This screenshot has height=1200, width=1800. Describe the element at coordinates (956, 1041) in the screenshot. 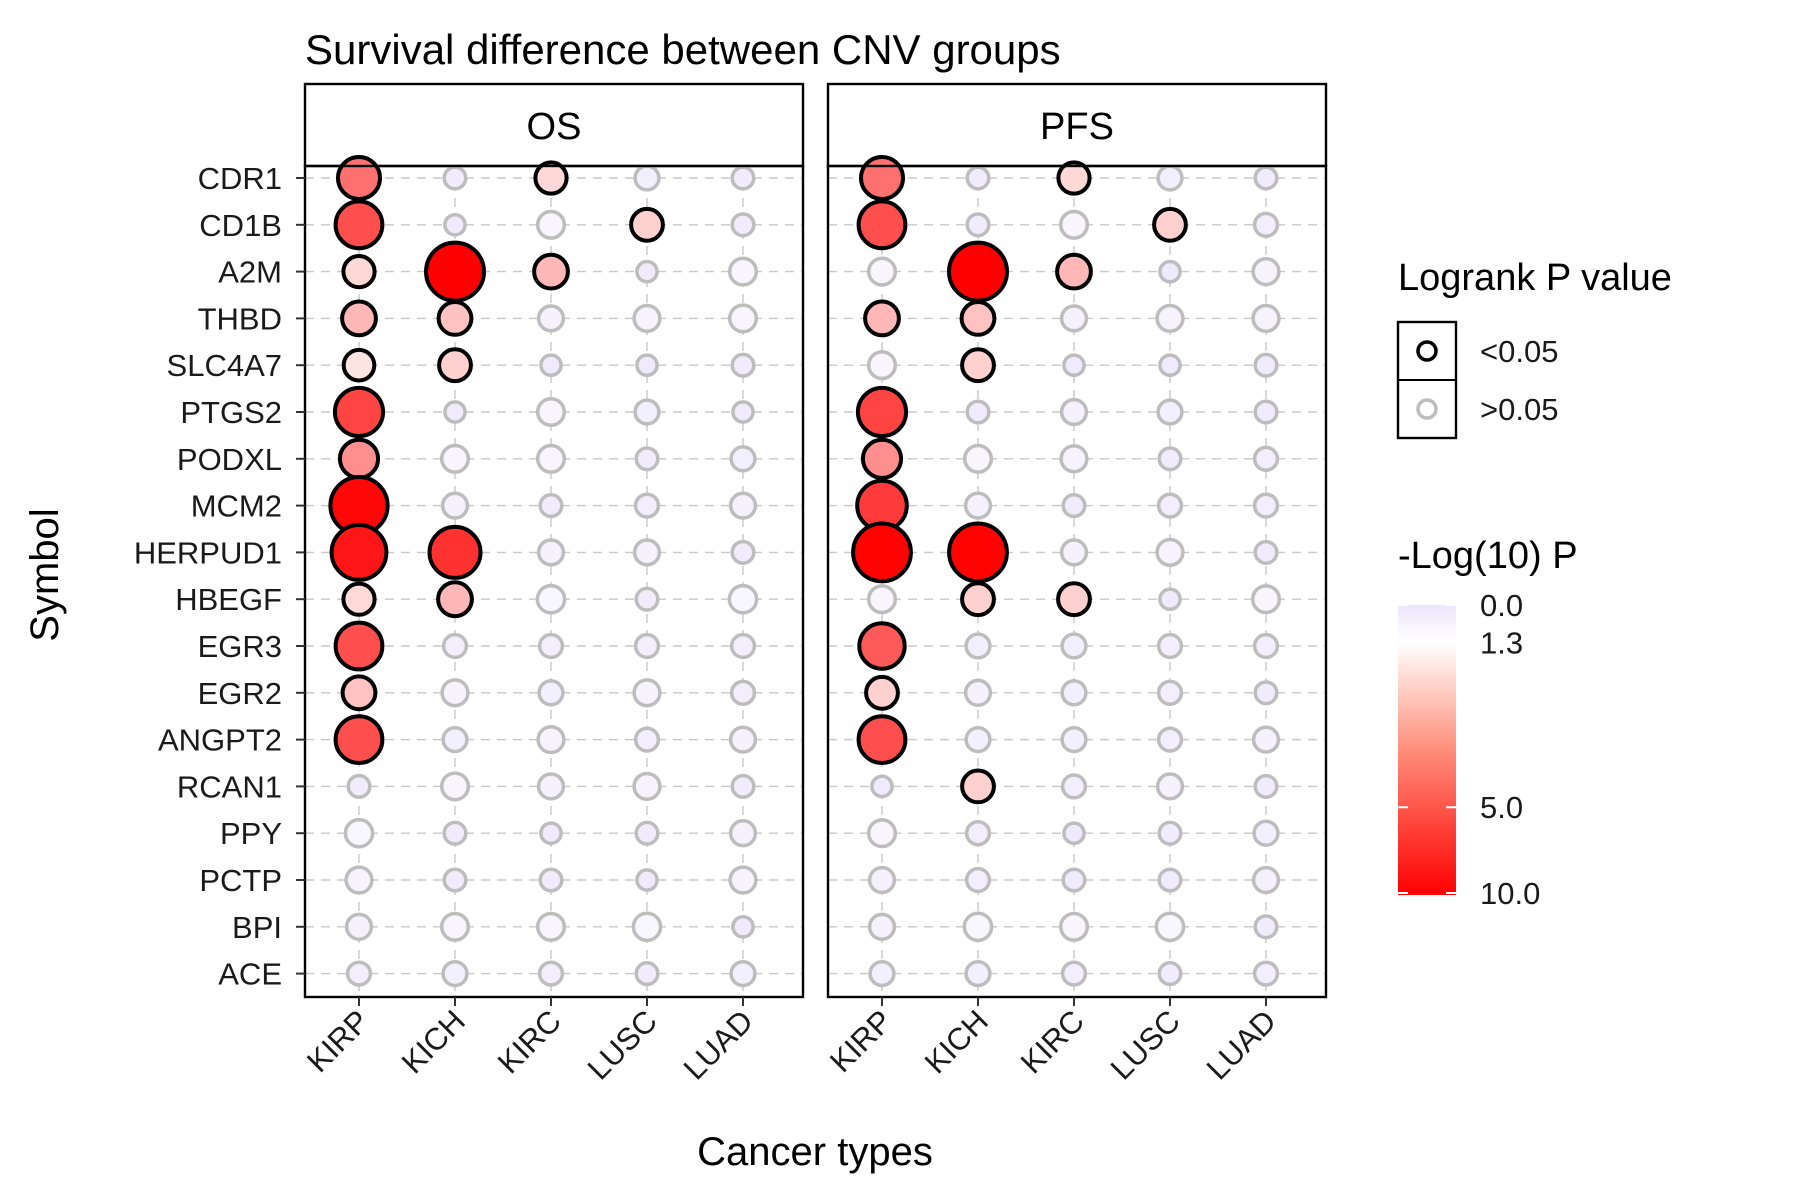

I see `x-tick-label: KICH` at that location.